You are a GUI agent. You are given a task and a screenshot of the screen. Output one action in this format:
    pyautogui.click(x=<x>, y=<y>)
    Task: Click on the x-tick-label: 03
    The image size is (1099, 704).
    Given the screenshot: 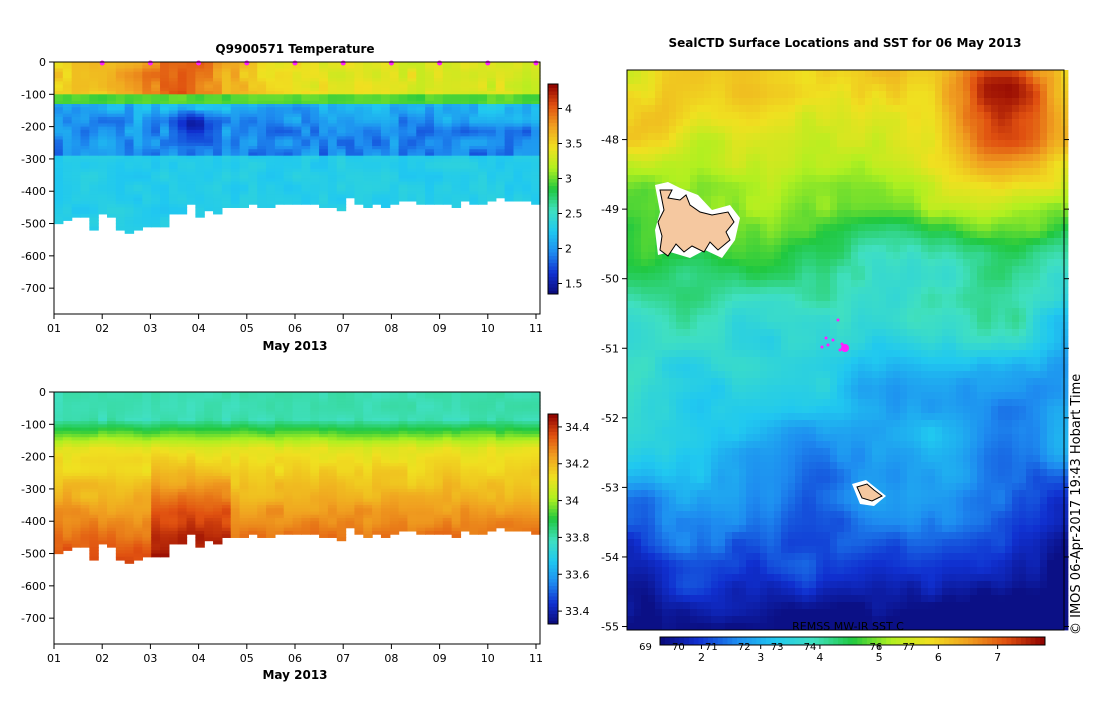 What is the action you would take?
    pyautogui.click(x=150, y=328)
    